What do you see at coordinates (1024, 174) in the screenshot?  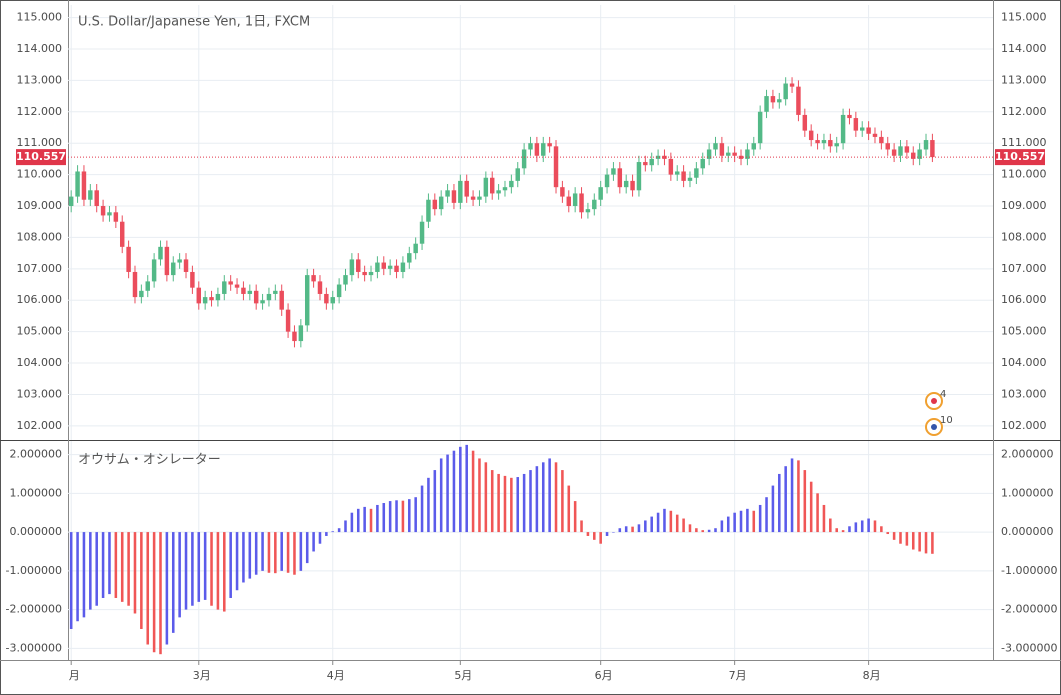 I see `y-tick-label-right: 110.000` at bounding box center [1024, 174].